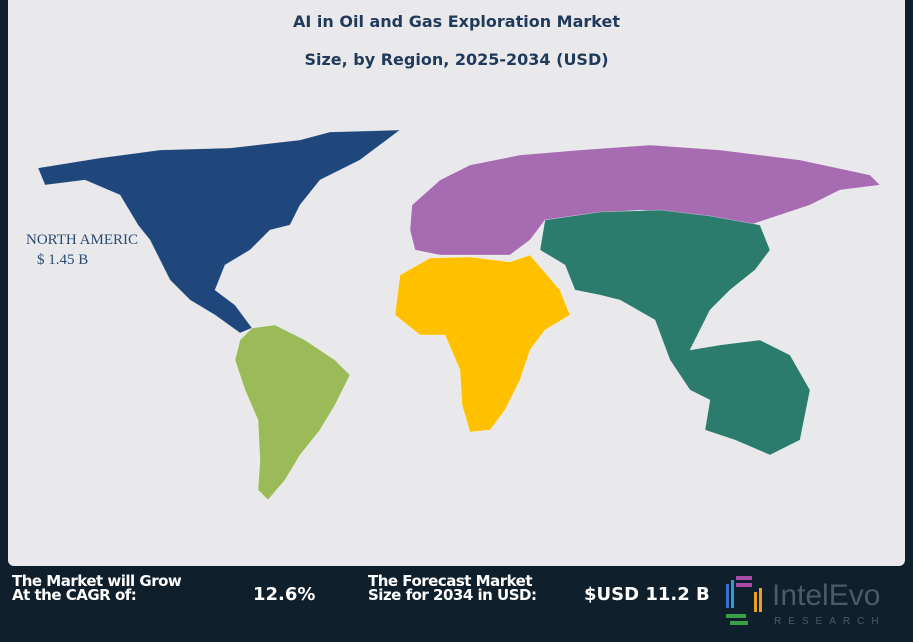 The width and height of the screenshot is (913, 642). What do you see at coordinates (452, 595) in the screenshot?
I see `forecast-label-2: Size for 2034 in USD:` at bounding box center [452, 595].